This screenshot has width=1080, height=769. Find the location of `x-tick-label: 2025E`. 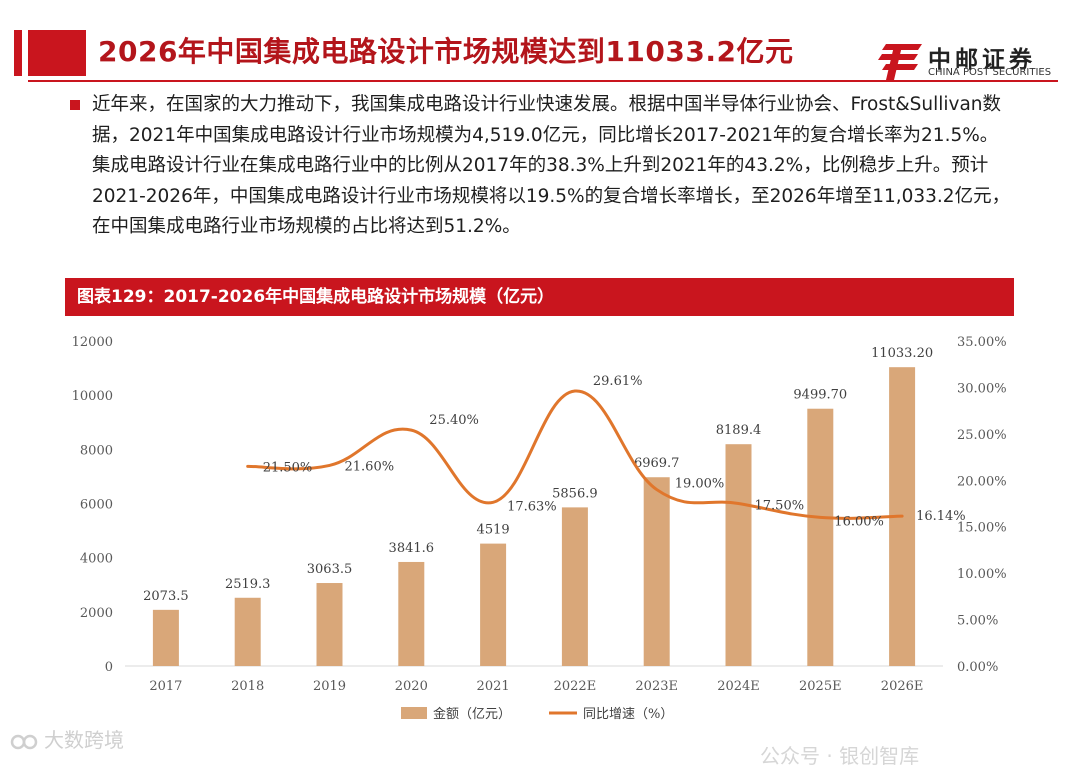

x-tick-label: 2025E is located at coordinates (820, 686).